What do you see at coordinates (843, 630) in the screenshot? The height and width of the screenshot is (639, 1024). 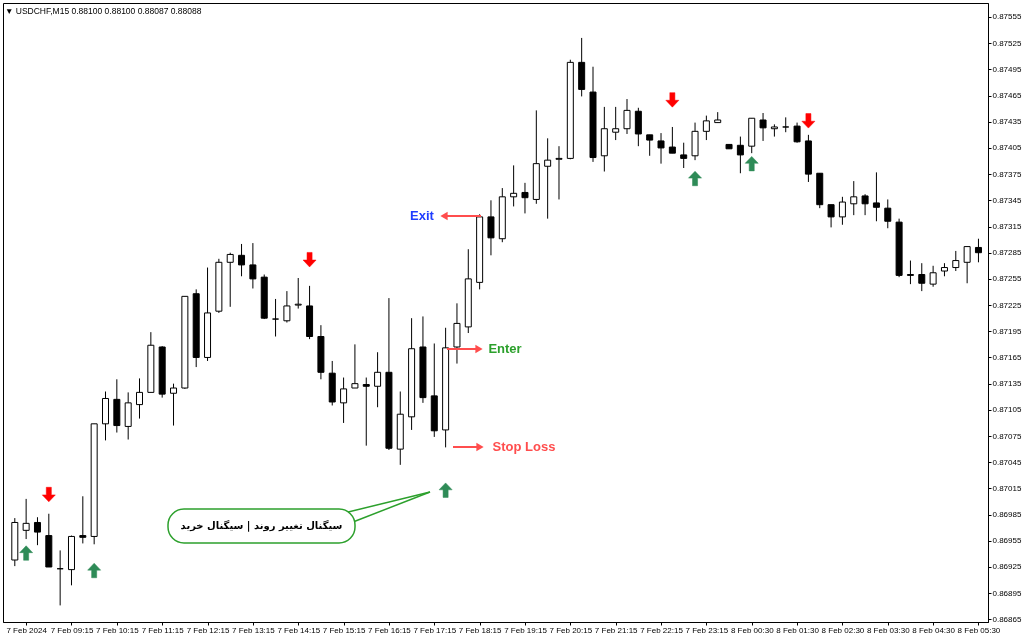 I see `x-tick-label: 8 Feb 02:30` at bounding box center [843, 630].